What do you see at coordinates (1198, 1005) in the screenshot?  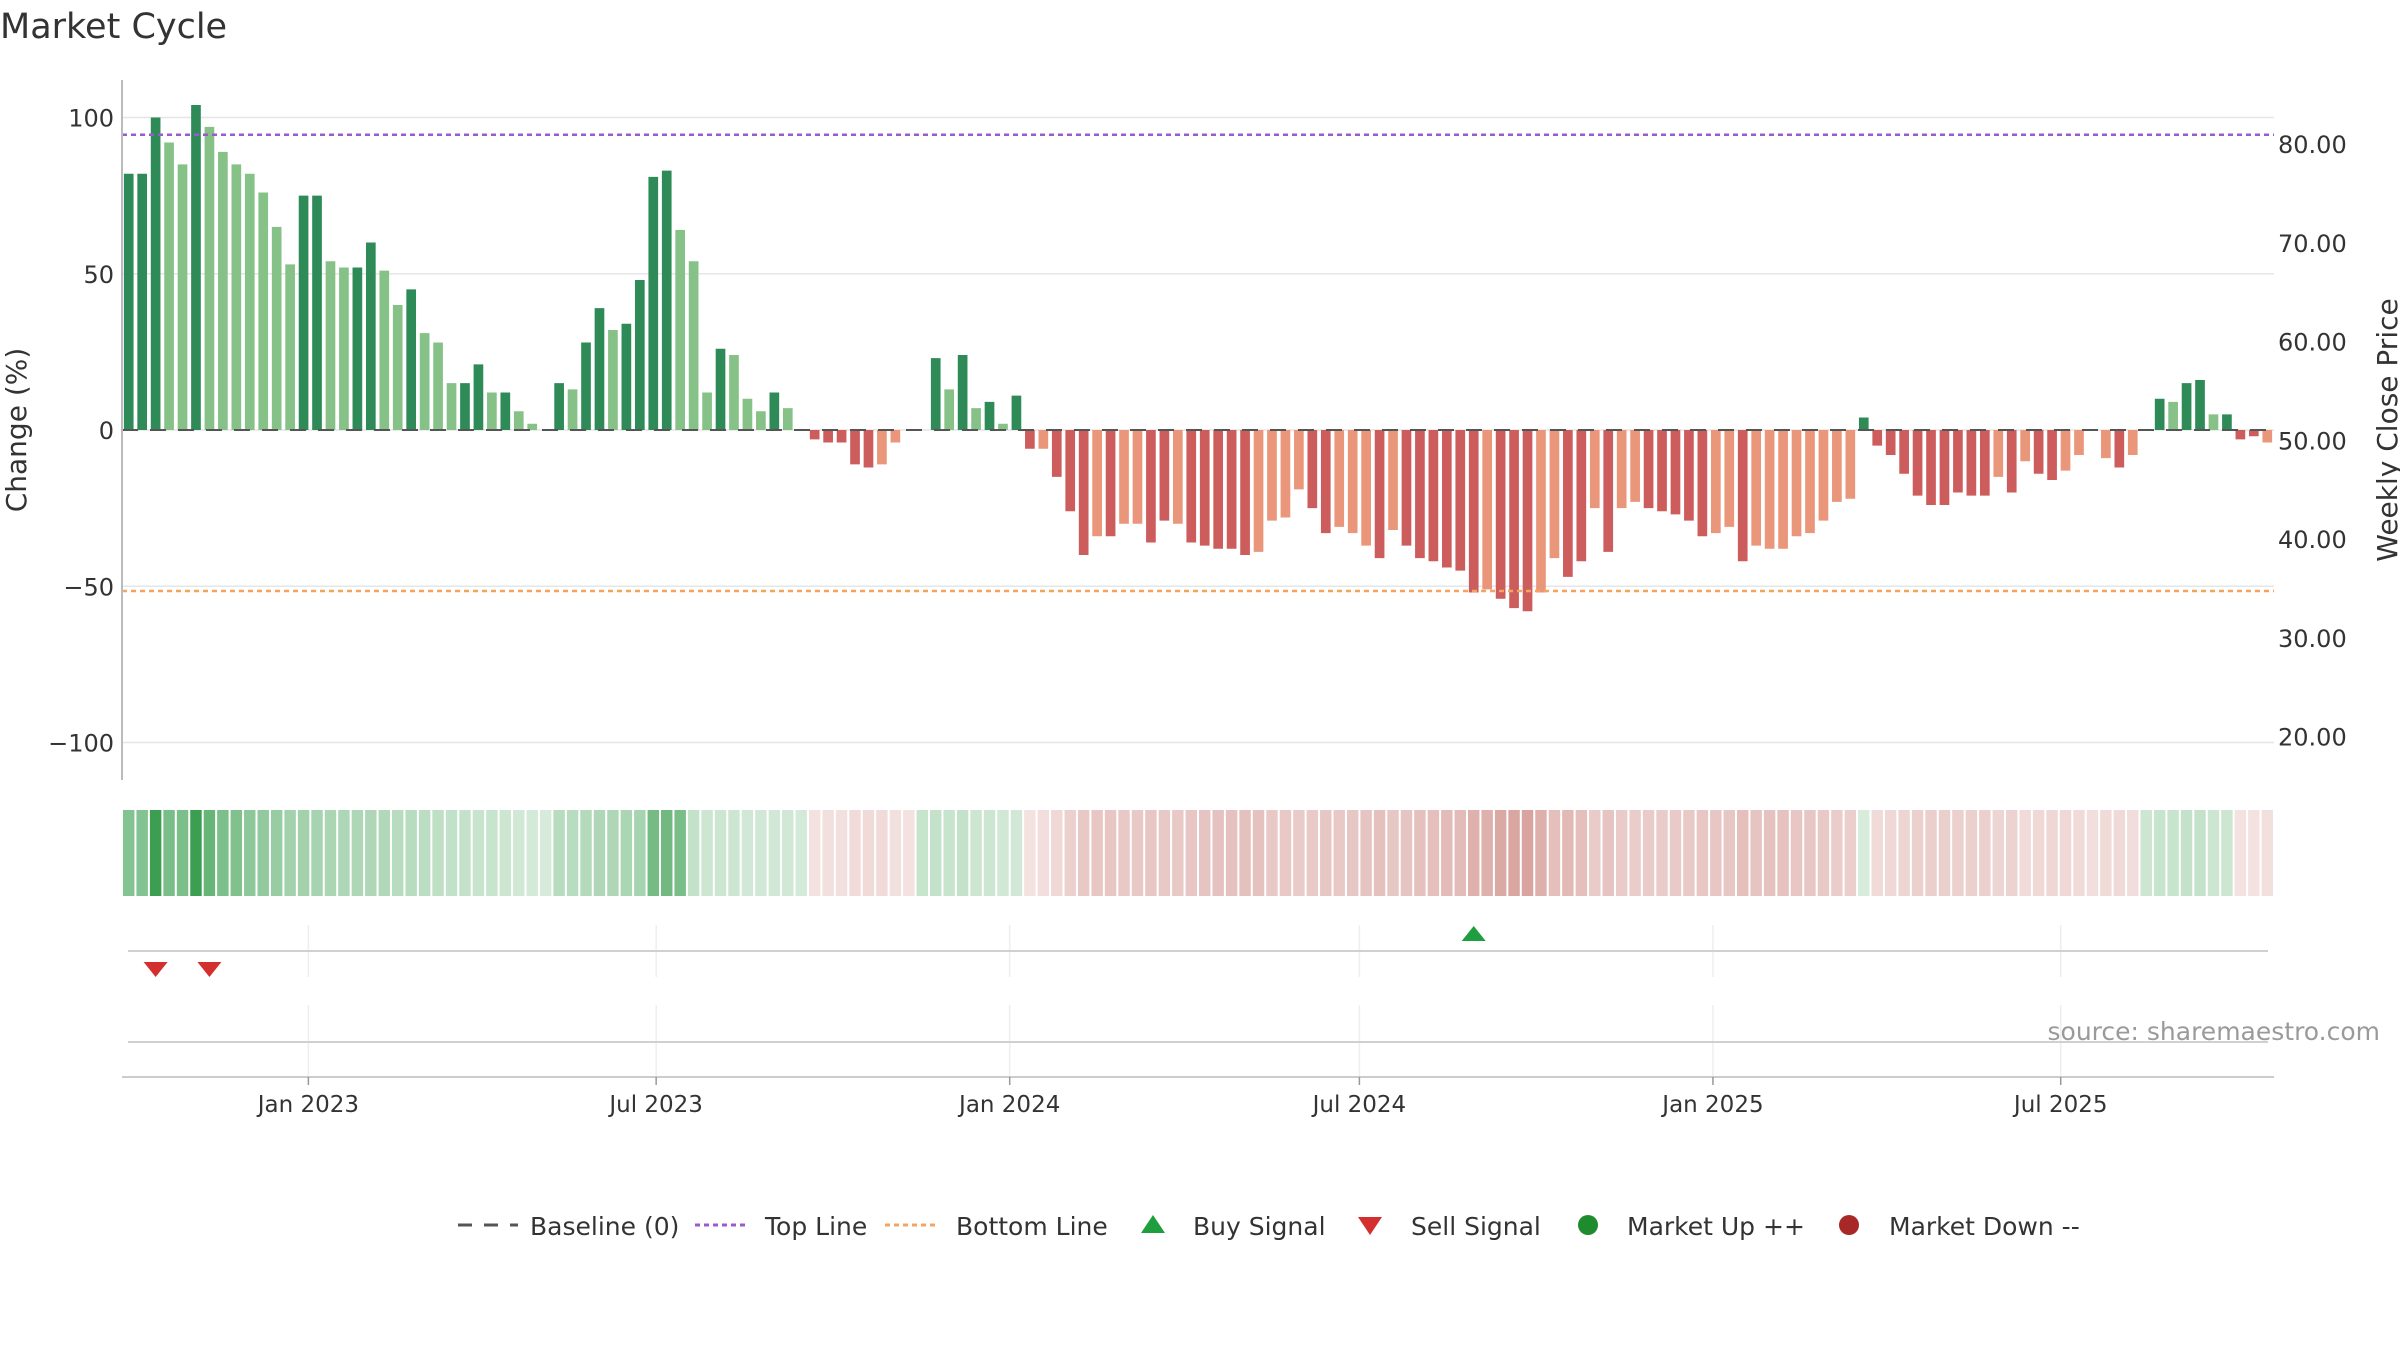 I see `signal-panel` at bounding box center [1198, 1005].